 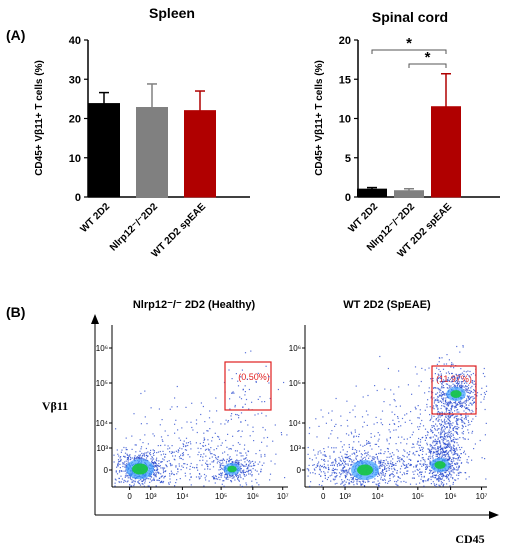 What do you see at coordinates (129, 496) in the screenshot?
I see `plot-x-tick-label: 0` at bounding box center [129, 496].